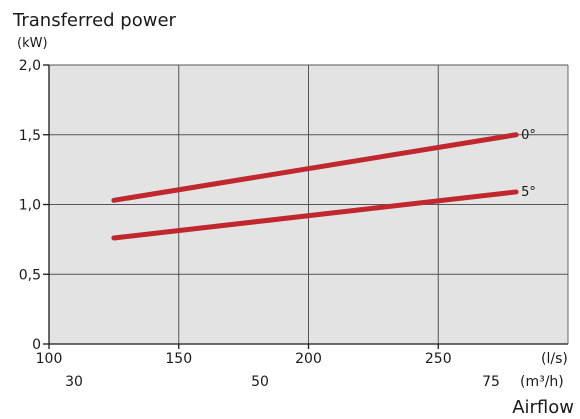  I want to click on x-secondary-tick-label: 50, so click(260, 382).